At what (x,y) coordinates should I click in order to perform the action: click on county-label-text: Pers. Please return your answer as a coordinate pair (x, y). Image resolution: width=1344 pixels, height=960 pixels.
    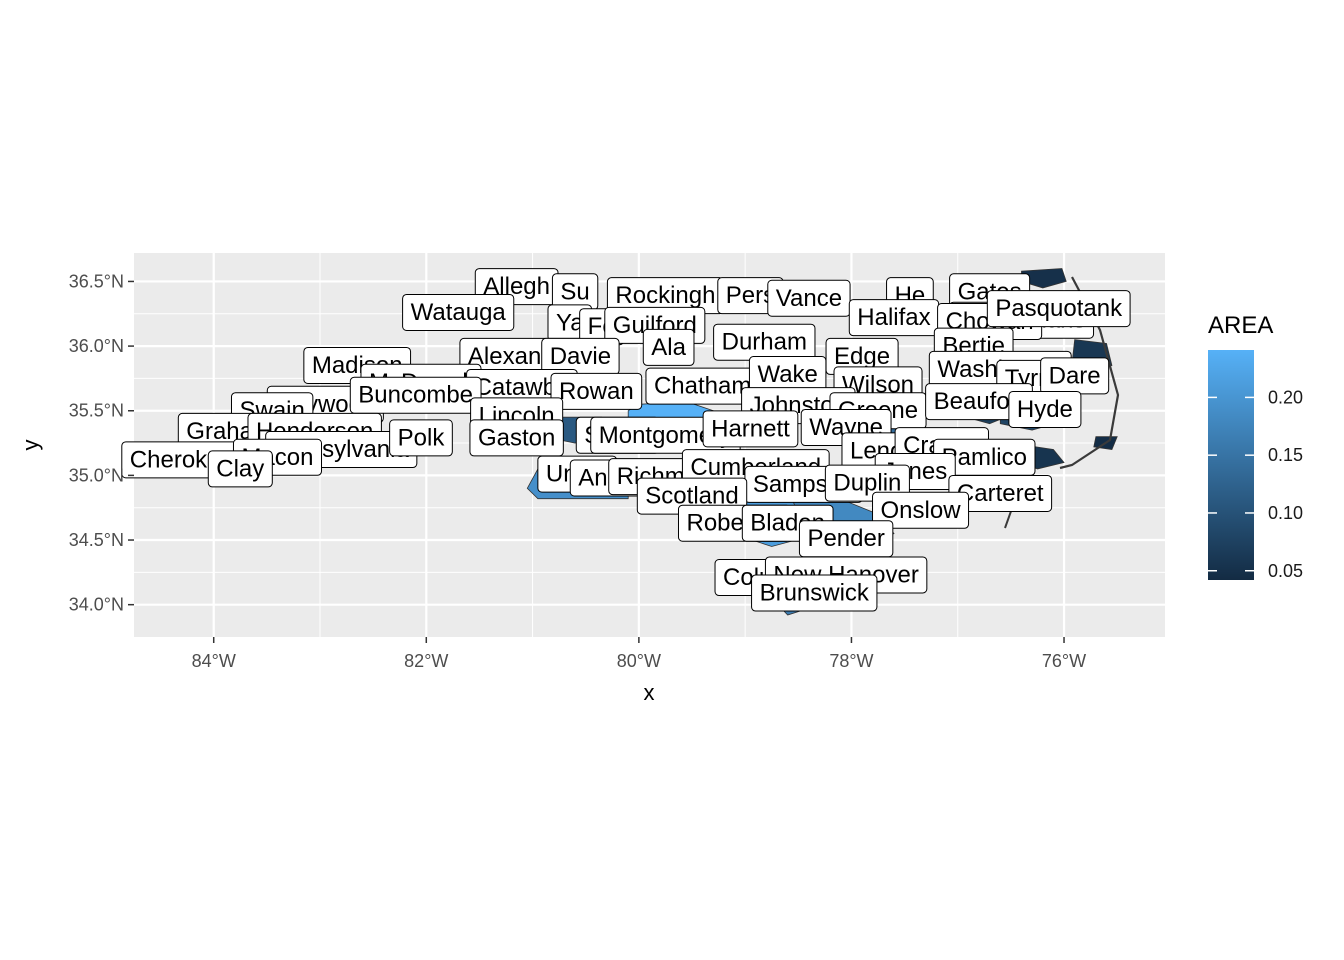
    Looking at the image, I should click on (750, 295).